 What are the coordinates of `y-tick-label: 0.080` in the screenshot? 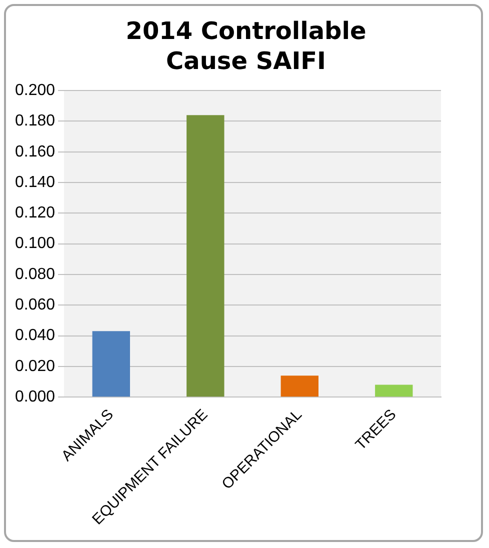 It's located at (35, 274).